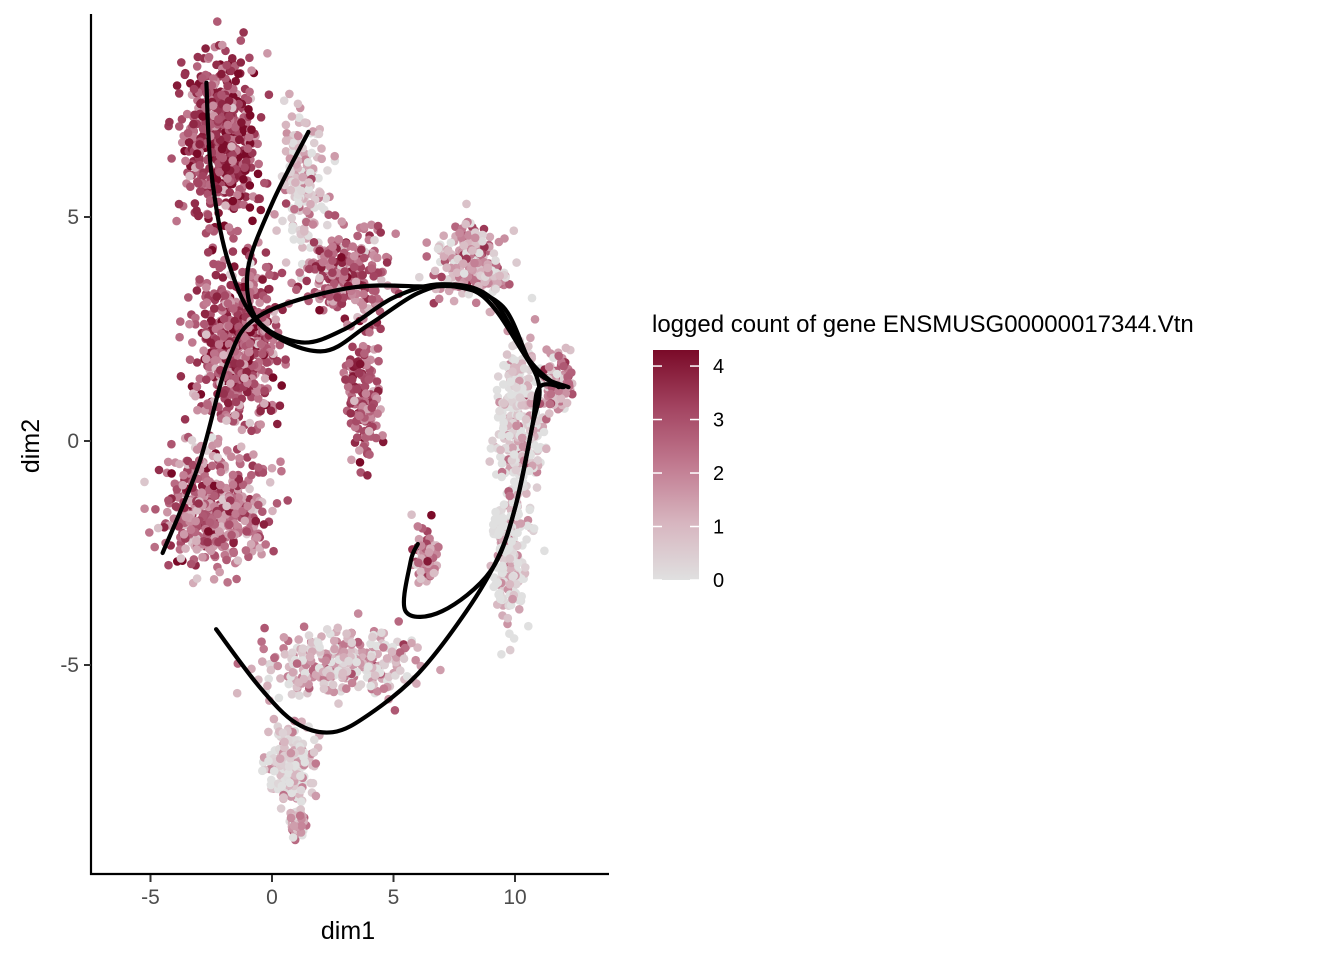 This screenshot has height=960, width=1344. What do you see at coordinates (351, 451) in the screenshot?
I see `trajectory-curve` at bounding box center [351, 451].